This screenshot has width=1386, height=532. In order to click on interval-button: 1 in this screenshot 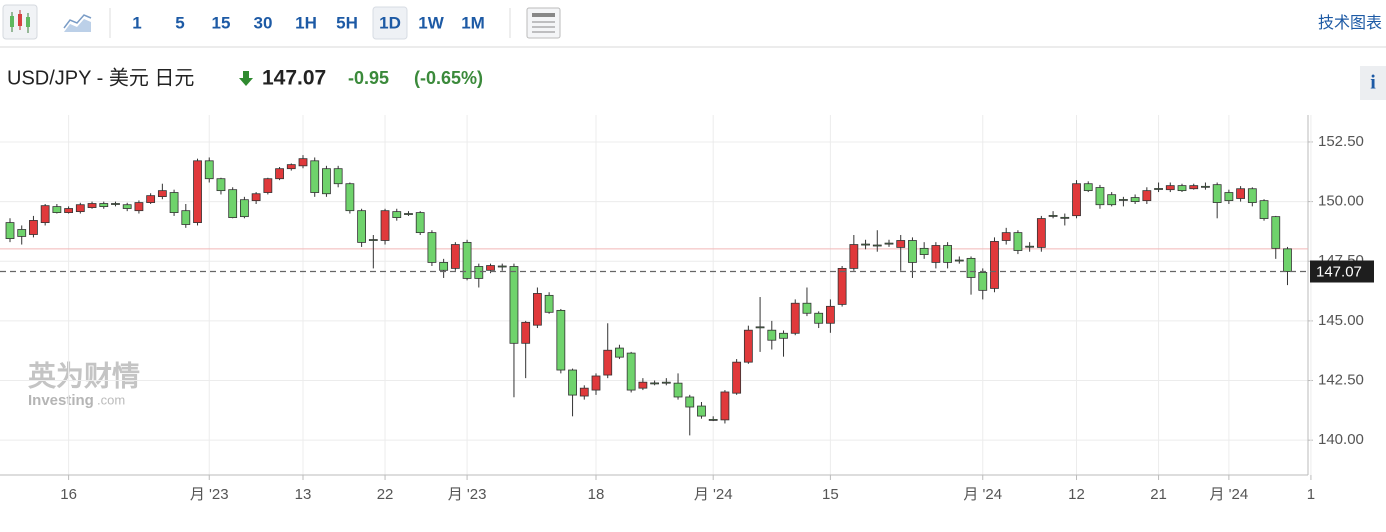, I will do `click(136, 22)`.